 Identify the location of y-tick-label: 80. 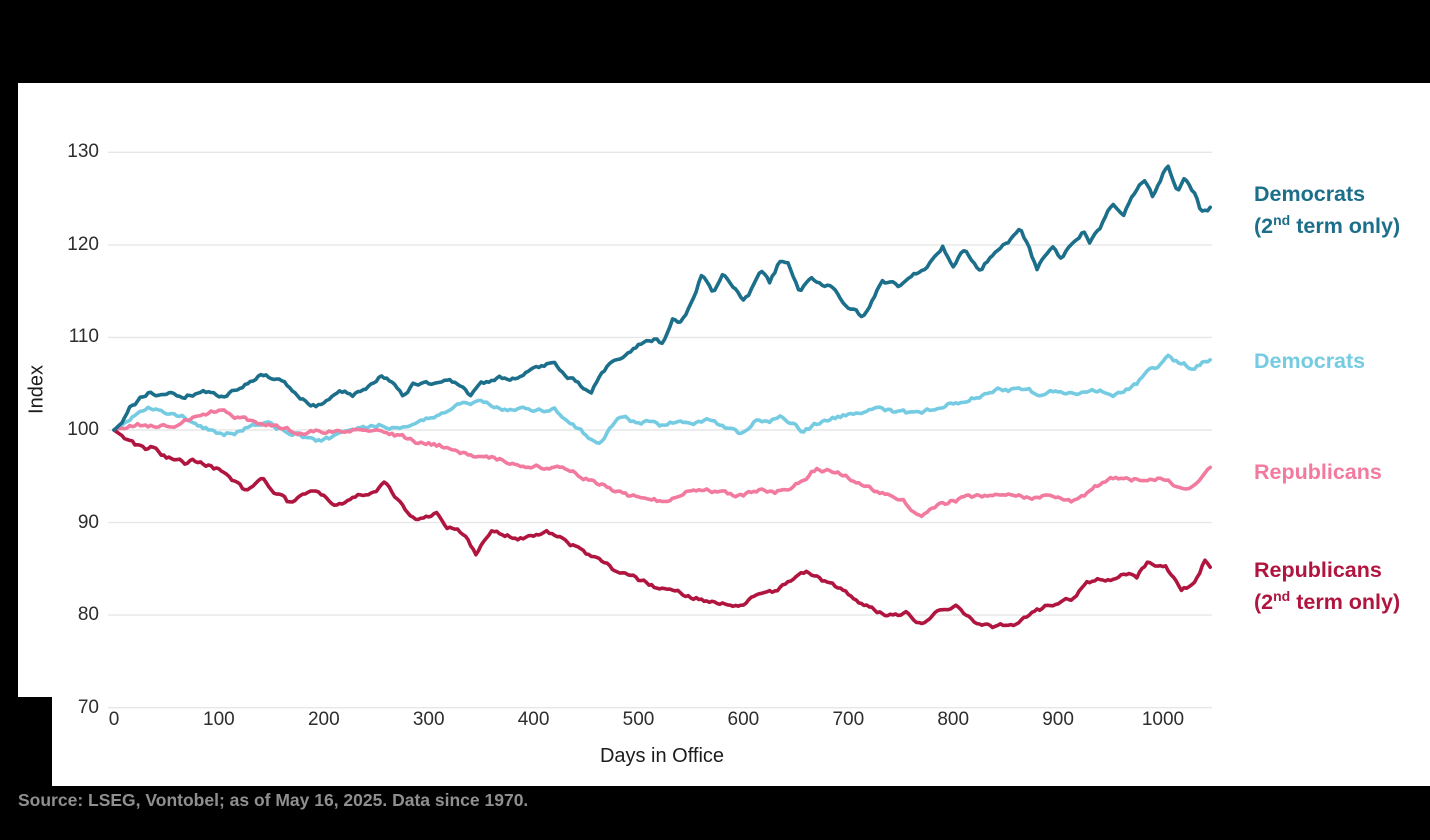
(88, 615).